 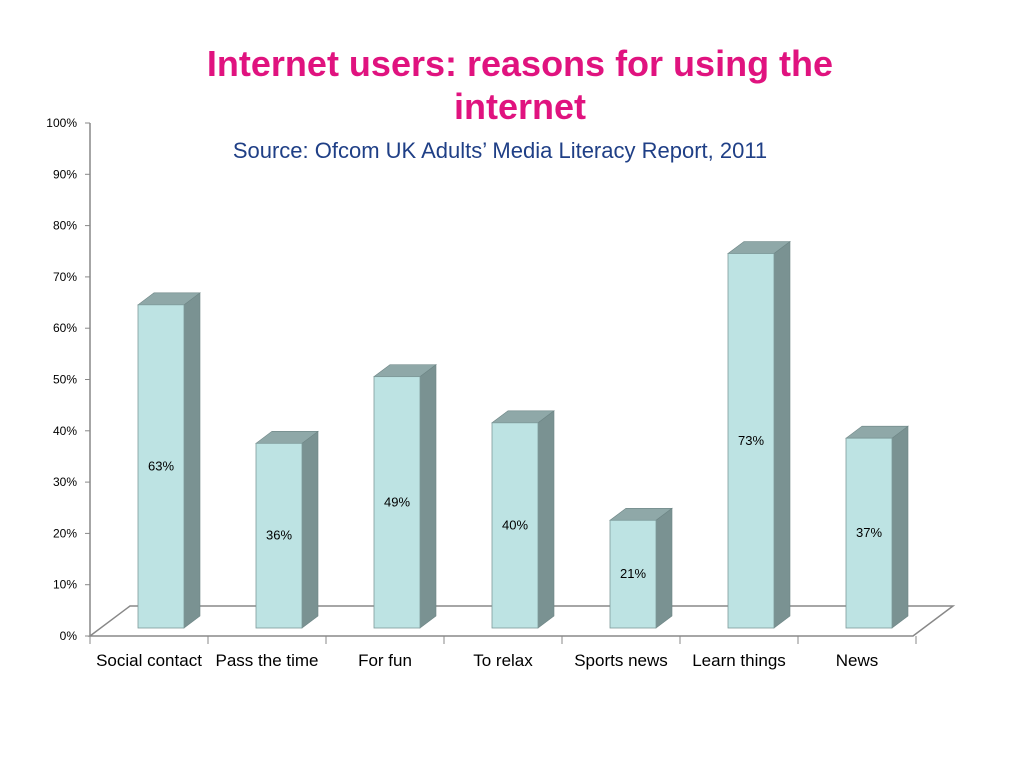 I want to click on x-category-label: Social contact, so click(x=149, y=660).